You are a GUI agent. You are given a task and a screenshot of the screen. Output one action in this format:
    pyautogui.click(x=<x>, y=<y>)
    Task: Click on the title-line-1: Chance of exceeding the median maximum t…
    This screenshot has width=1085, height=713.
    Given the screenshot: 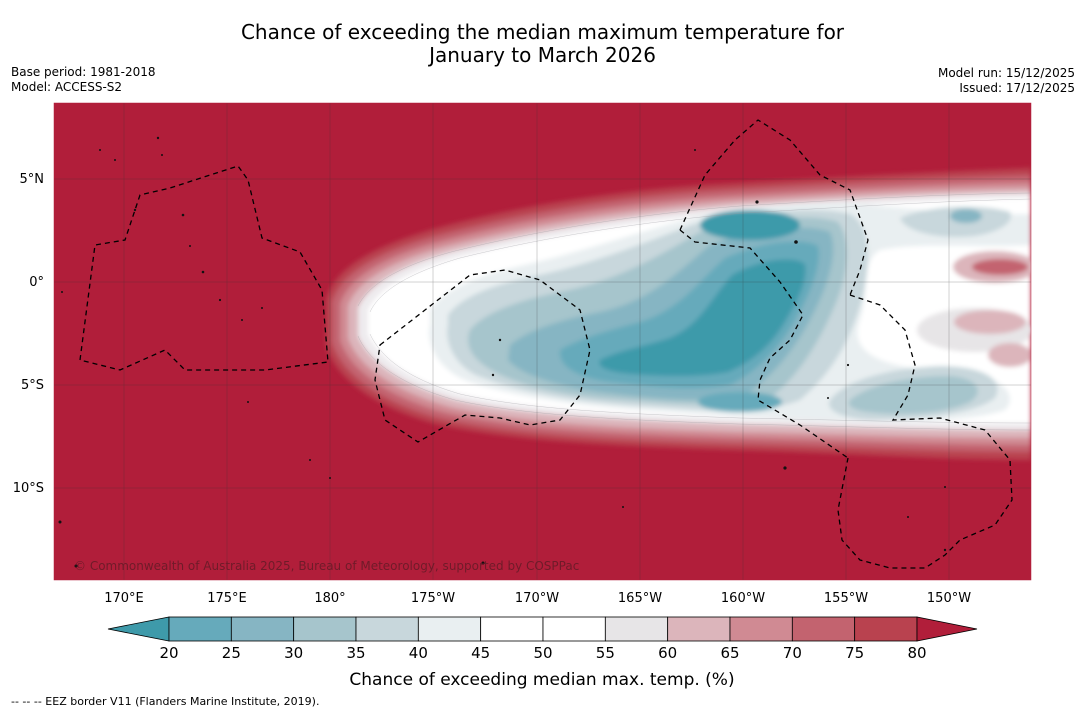 What is the action you would take?
    pyautogui.click(x=542, y=32)
    